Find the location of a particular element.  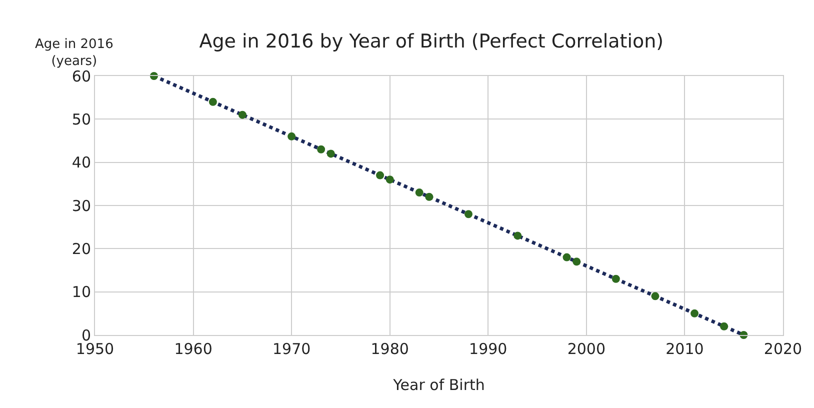

y-tick-label: 30 is located at coordinates (81, 205).